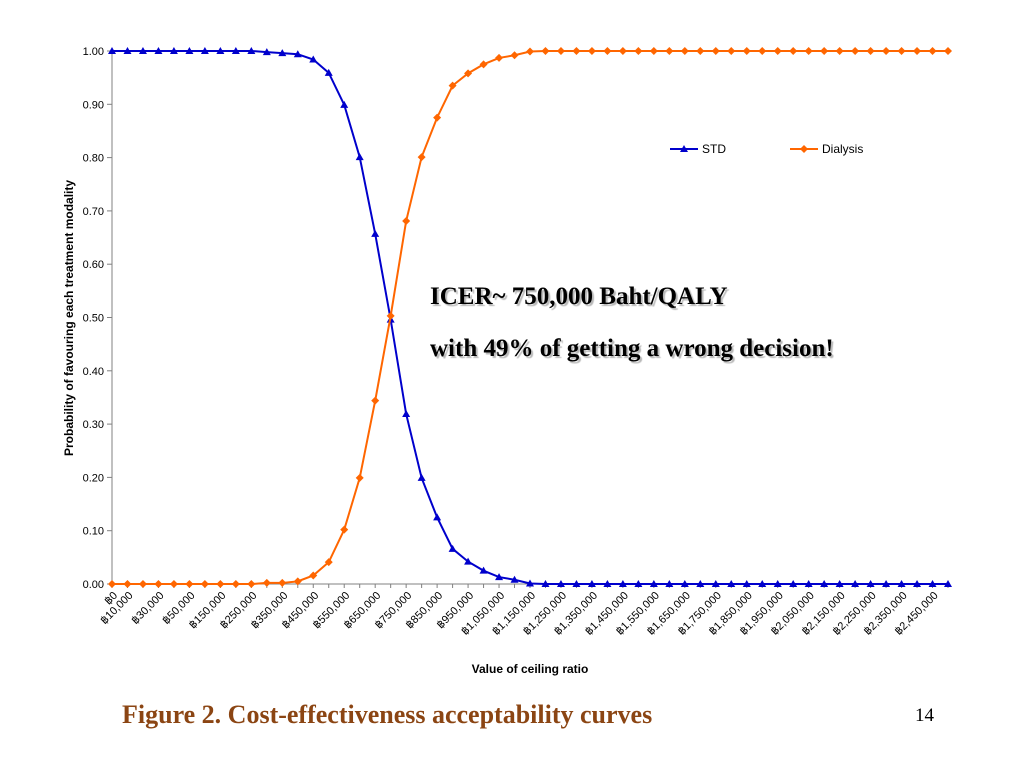 The image size is (1024, 768). What do you see at coordinates (93, 212) in the screenshot?
I see `y-tick-label: 0.70` at bounding box center [93, 212].